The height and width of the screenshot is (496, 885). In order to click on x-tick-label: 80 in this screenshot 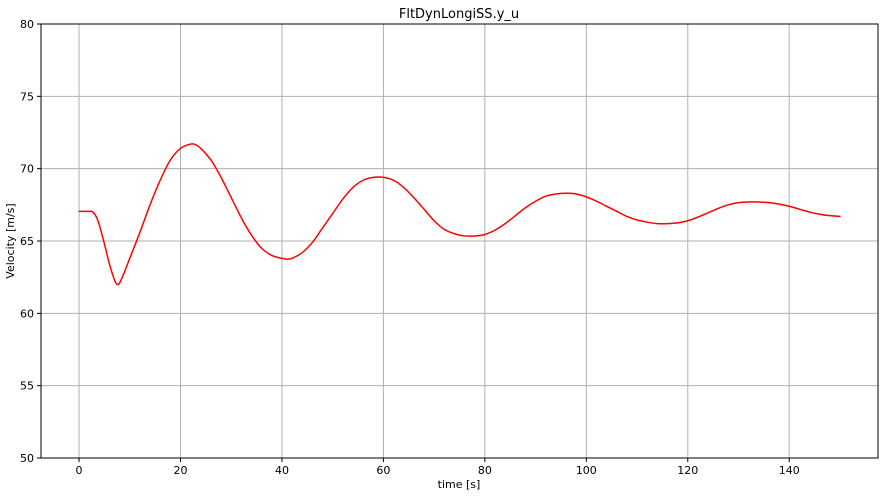, I will do `click(485, 470)`.